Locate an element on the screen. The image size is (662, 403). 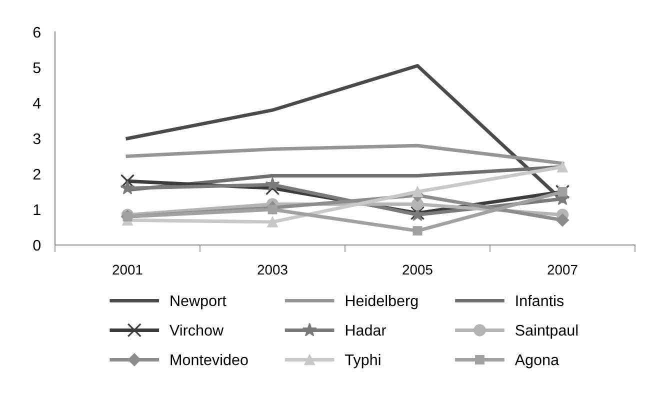
x-tick-label: 2007 is located at coordinates (563, 269).